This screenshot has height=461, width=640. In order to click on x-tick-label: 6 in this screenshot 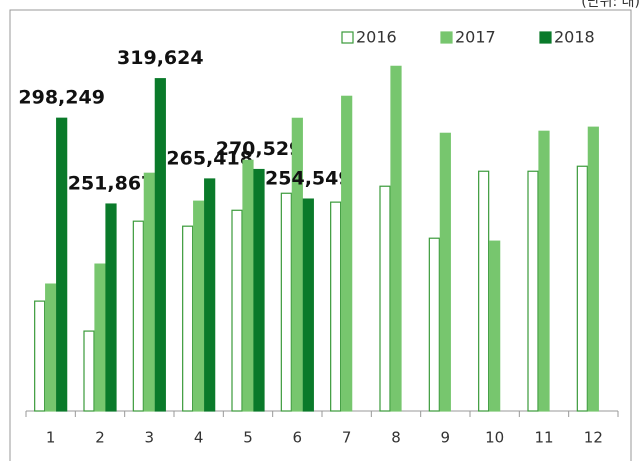, I will do `click(298, 438)`.